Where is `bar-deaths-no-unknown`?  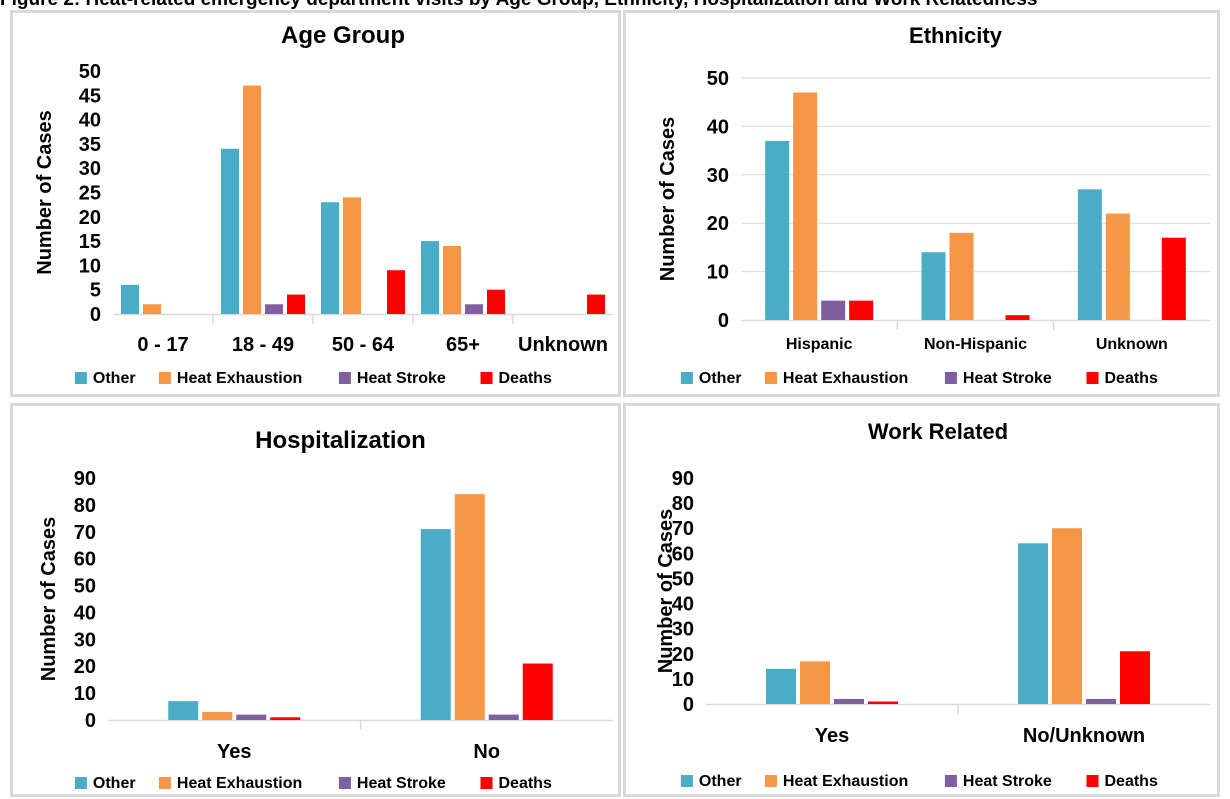 bar-deaths-no-unknown is located at coordinates (1135, 677).